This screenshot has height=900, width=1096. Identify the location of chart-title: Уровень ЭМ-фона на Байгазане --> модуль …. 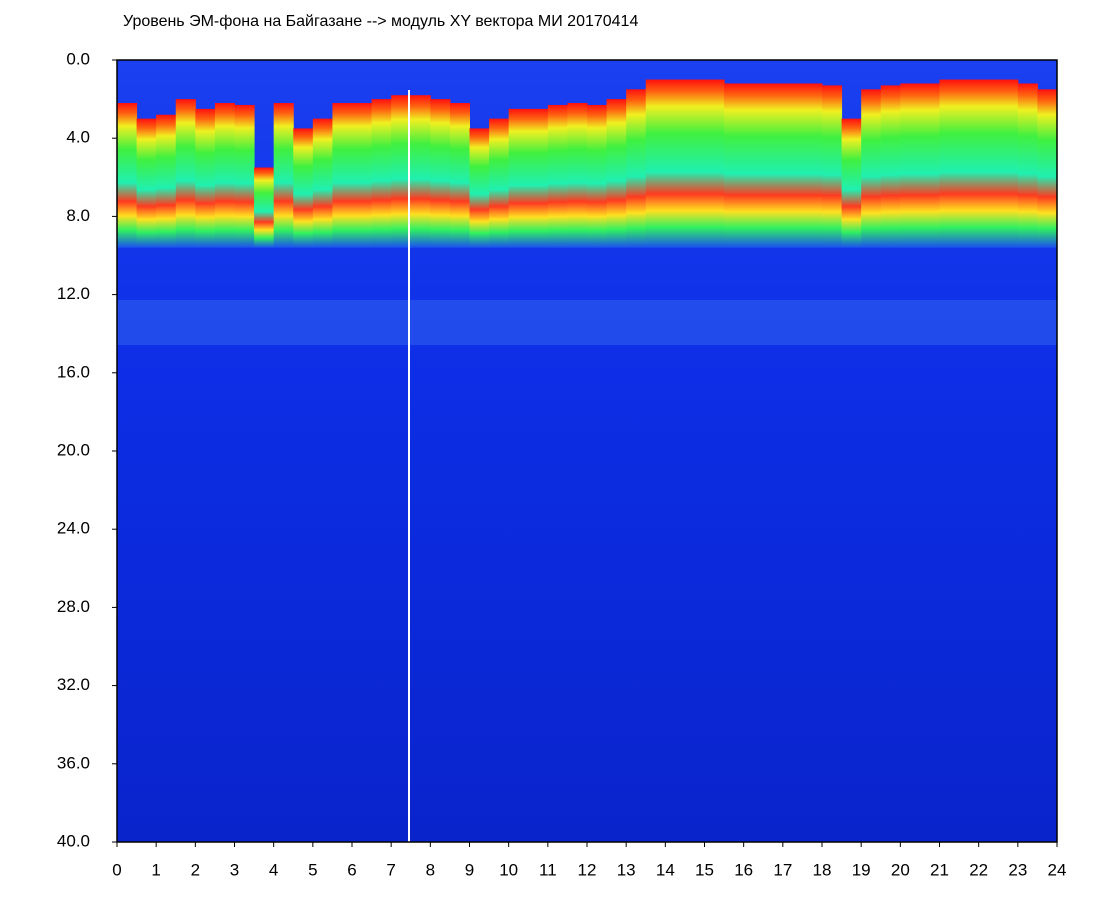
(380, 21).